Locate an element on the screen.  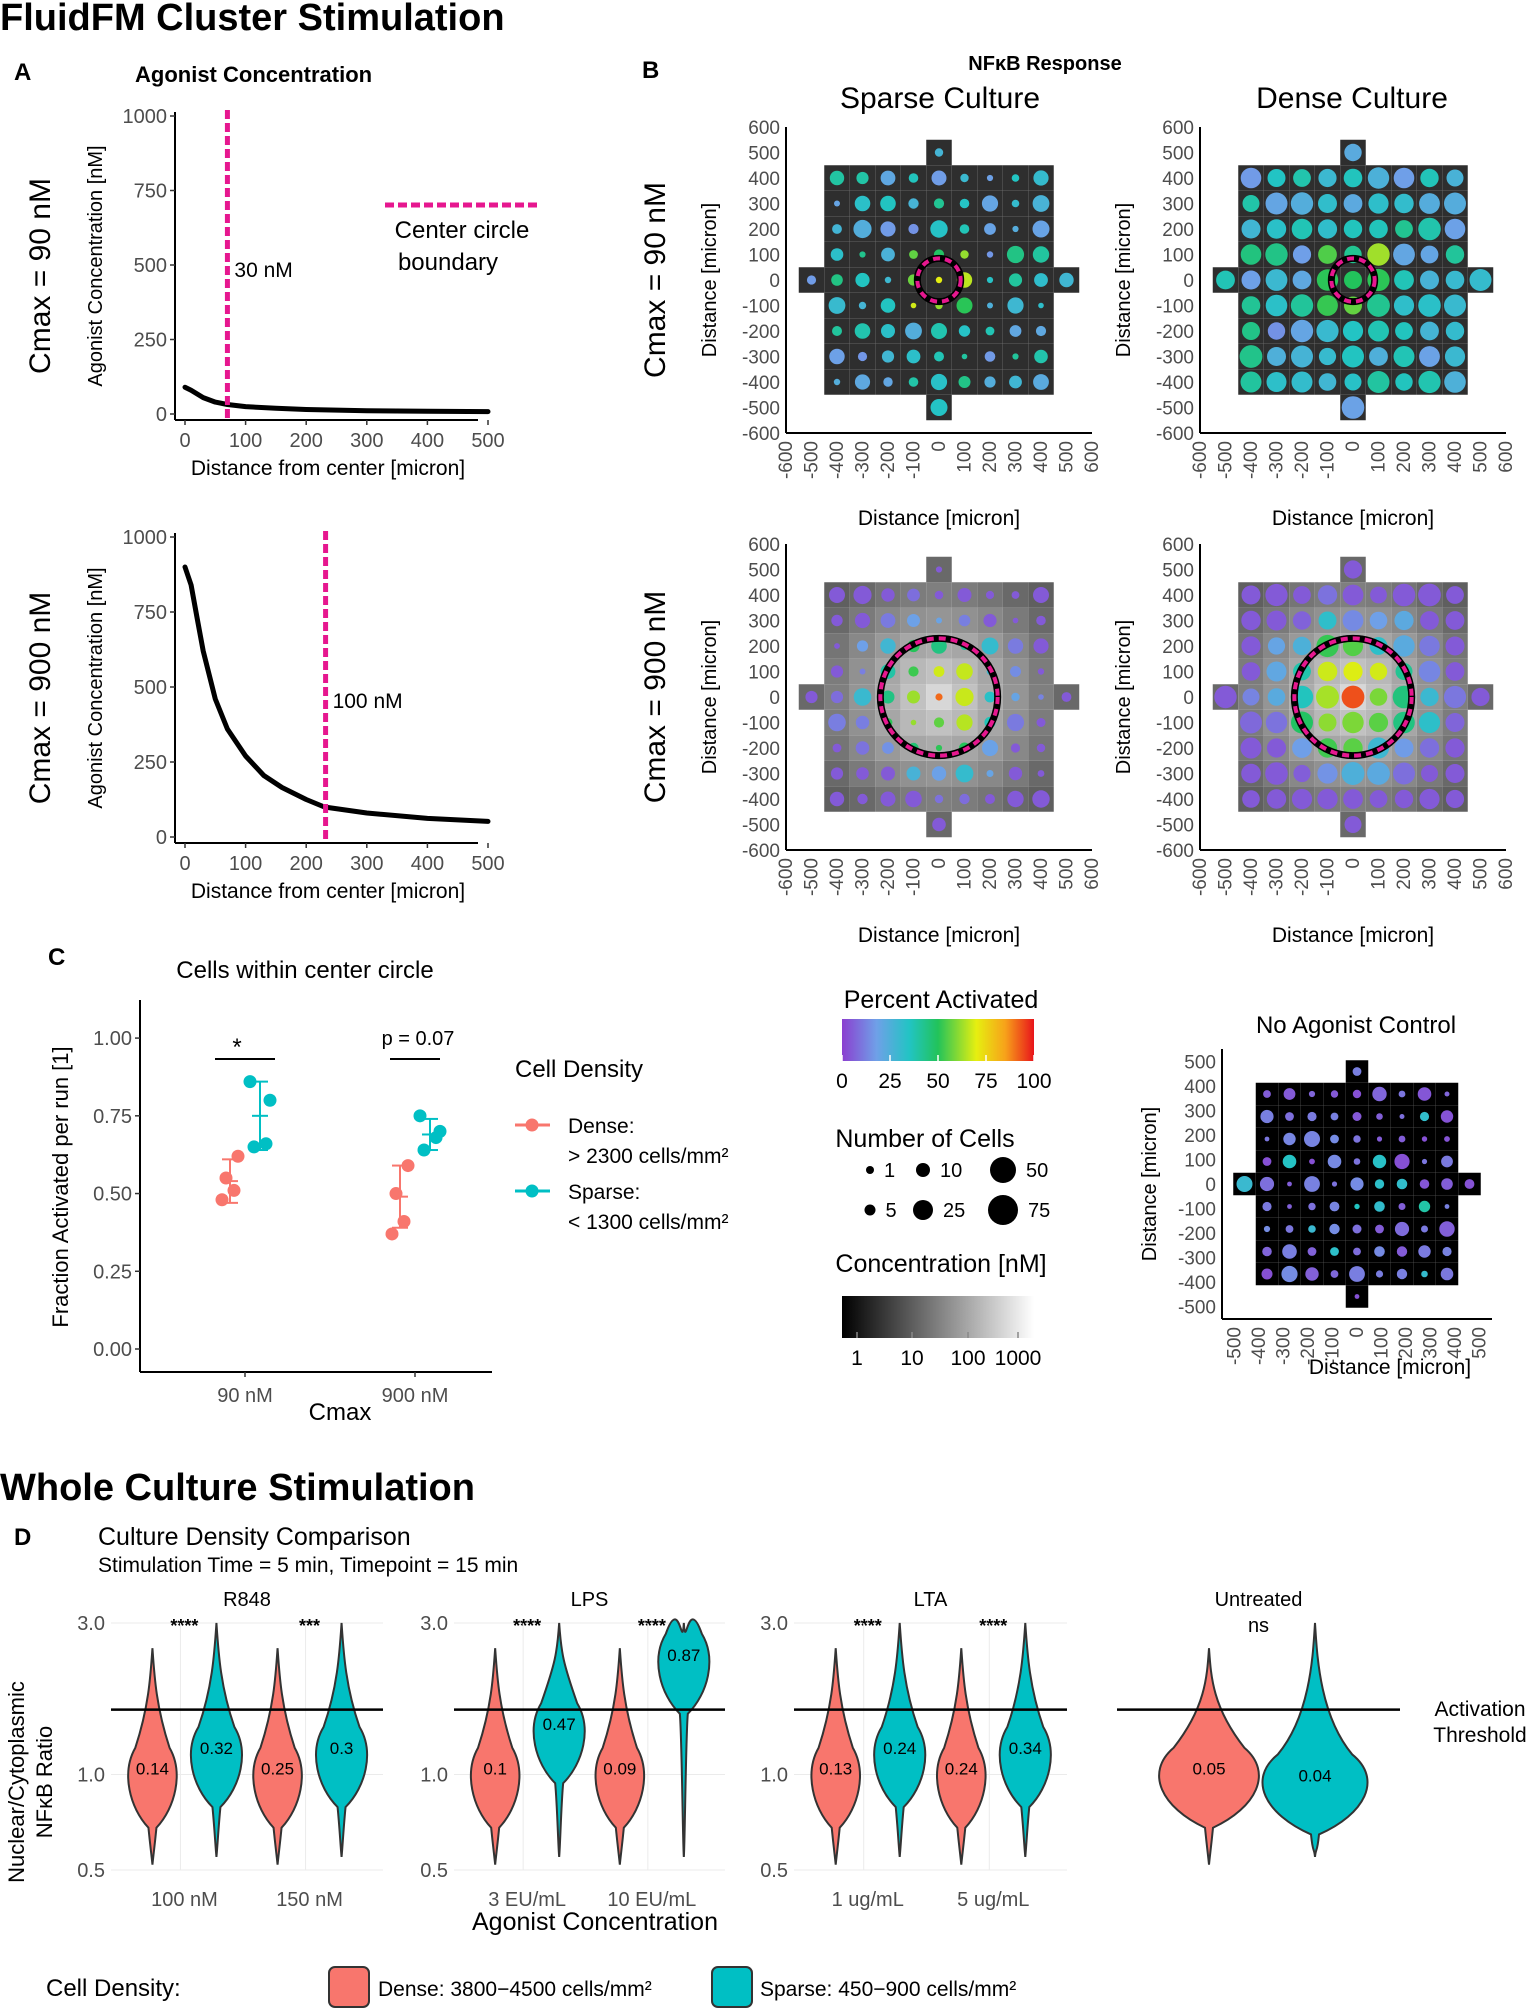
cells-legend-title: Number of Cells is located at coordinates (924, 1139).